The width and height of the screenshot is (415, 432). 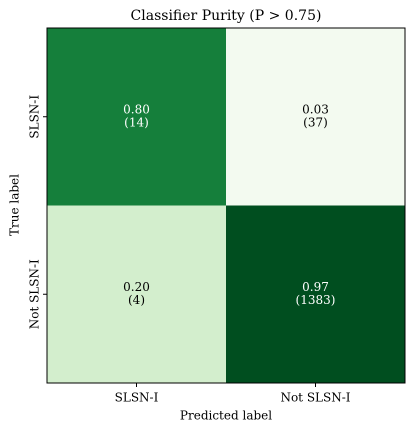 What do you see at coordinates (315, 122) in the screenshot?
I see `cell-count-label: (37)` at bounding box center [315, 122].